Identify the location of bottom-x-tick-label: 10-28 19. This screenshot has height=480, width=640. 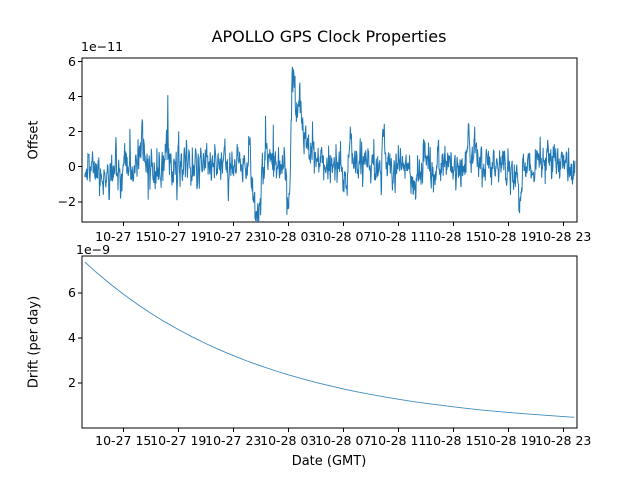
(508, 440).